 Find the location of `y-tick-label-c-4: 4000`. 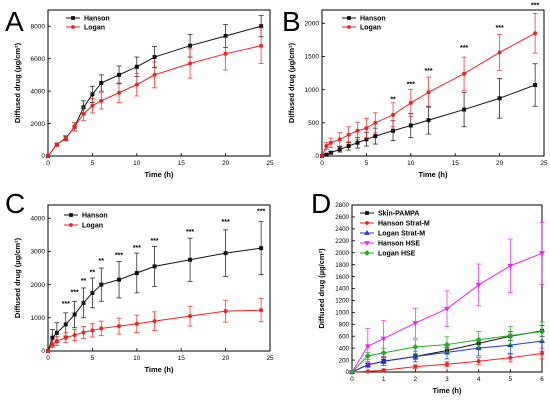

y-tick-label-c-4: 4000 is located at coordinates (38, 218).